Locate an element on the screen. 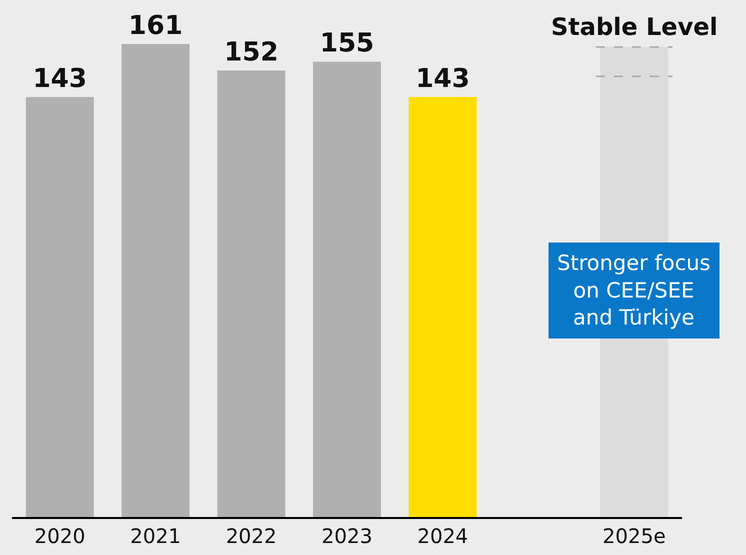 This screenshot has height=555, width=746. x-tick-label: 2024 is located at coordinates (442, 536).